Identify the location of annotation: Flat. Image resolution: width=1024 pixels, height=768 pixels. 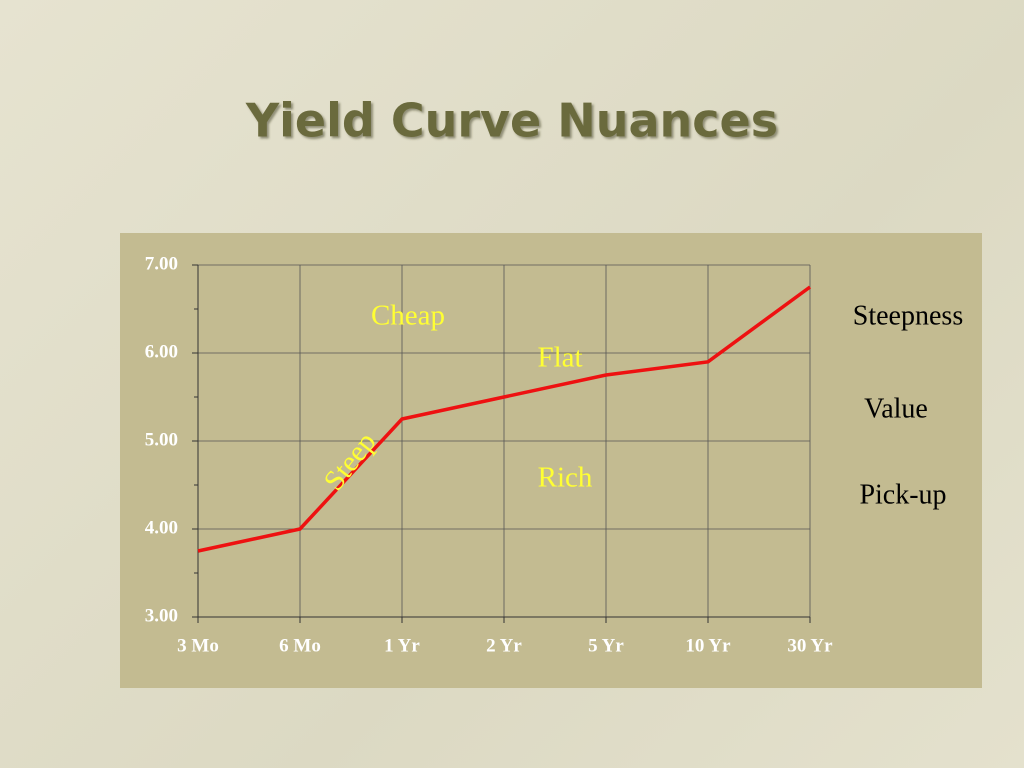
(559, 358).